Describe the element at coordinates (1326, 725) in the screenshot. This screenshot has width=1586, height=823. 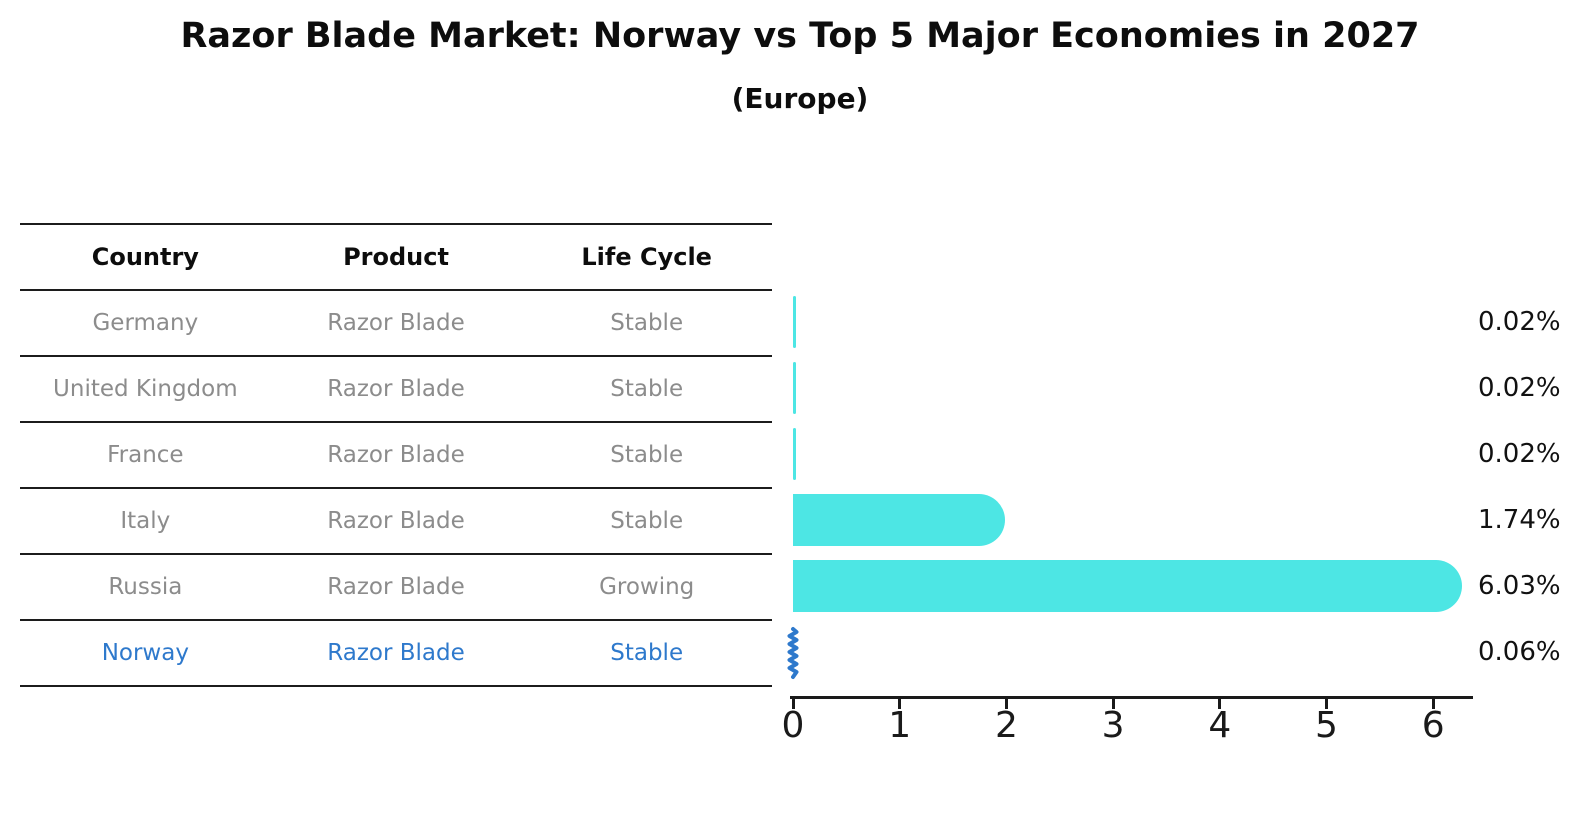
I see `x-axis-tick-label: 5` at that location.